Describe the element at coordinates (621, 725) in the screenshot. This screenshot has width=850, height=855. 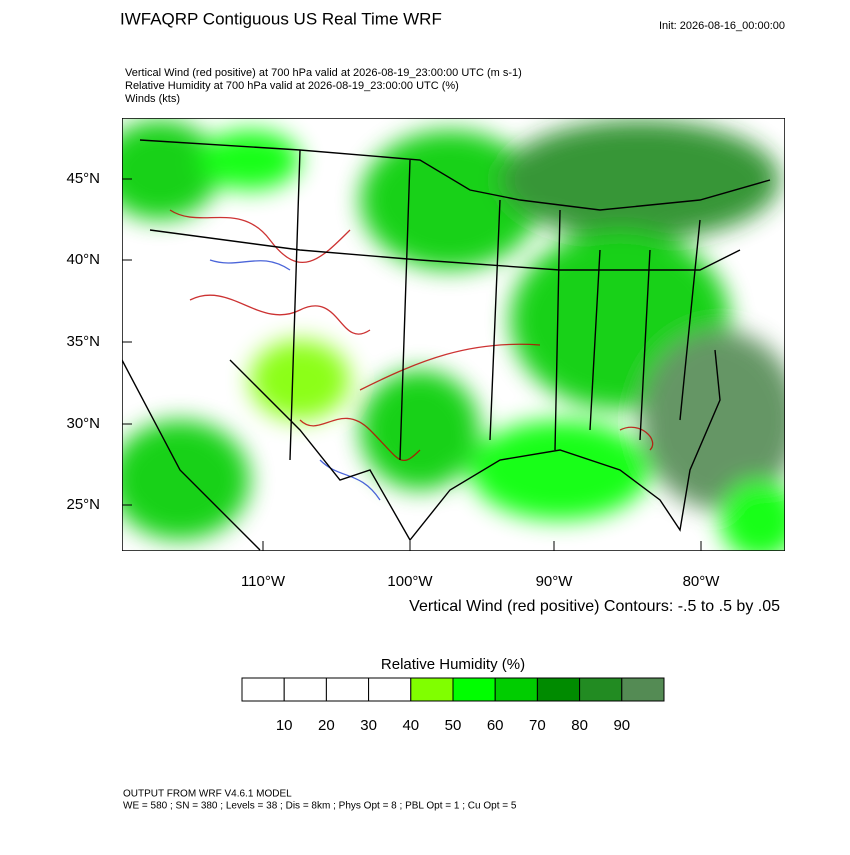
I see `colorbar-label: 90` at that location.